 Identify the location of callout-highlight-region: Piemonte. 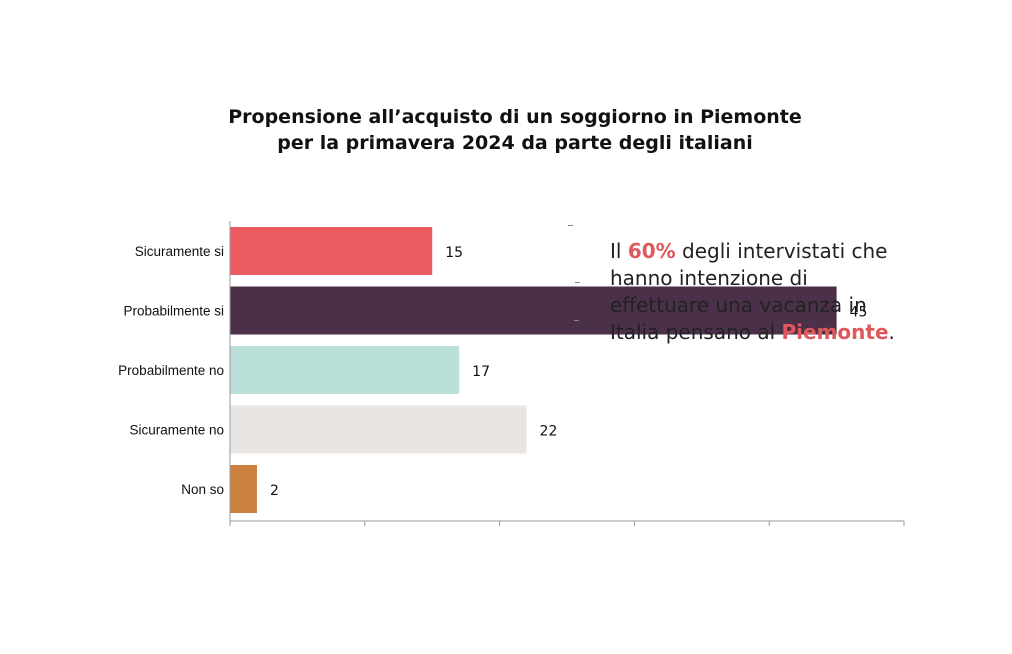
(835, 332).